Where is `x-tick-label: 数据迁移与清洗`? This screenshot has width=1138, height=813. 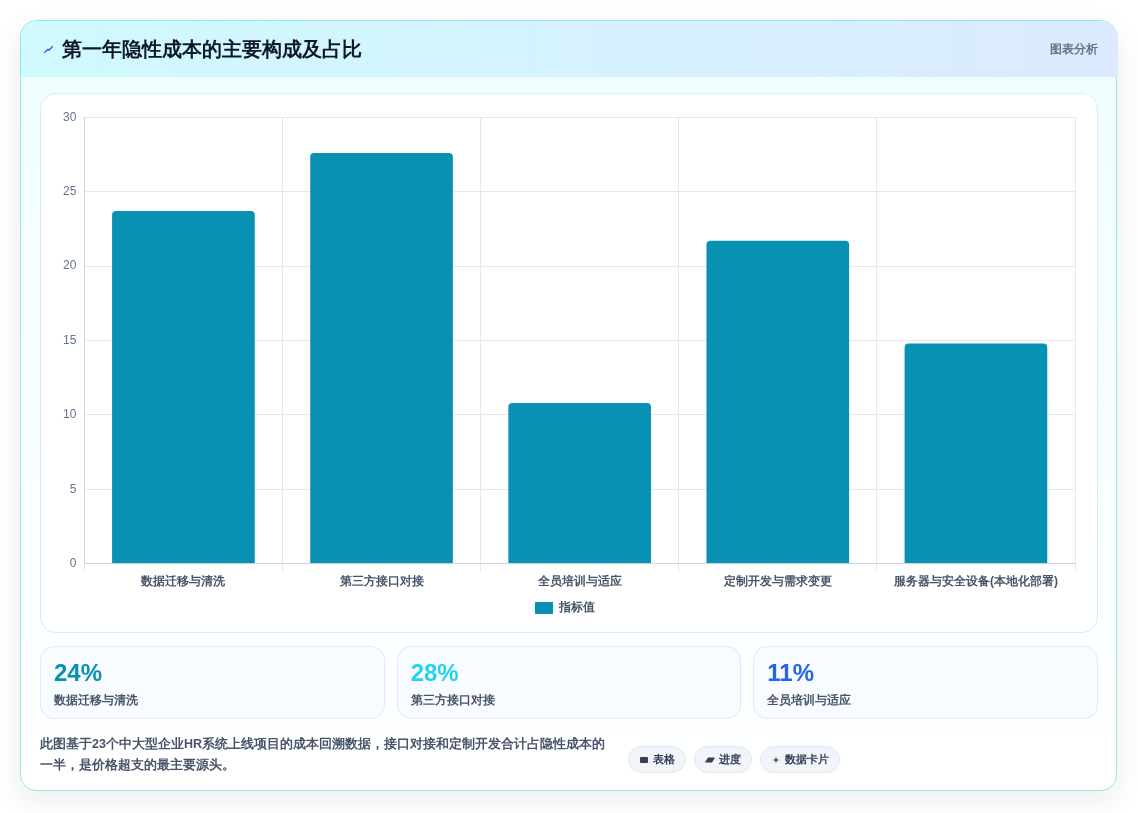 x-tick-label: 数据迁移与清洗 is located at coordinates (183, 581).